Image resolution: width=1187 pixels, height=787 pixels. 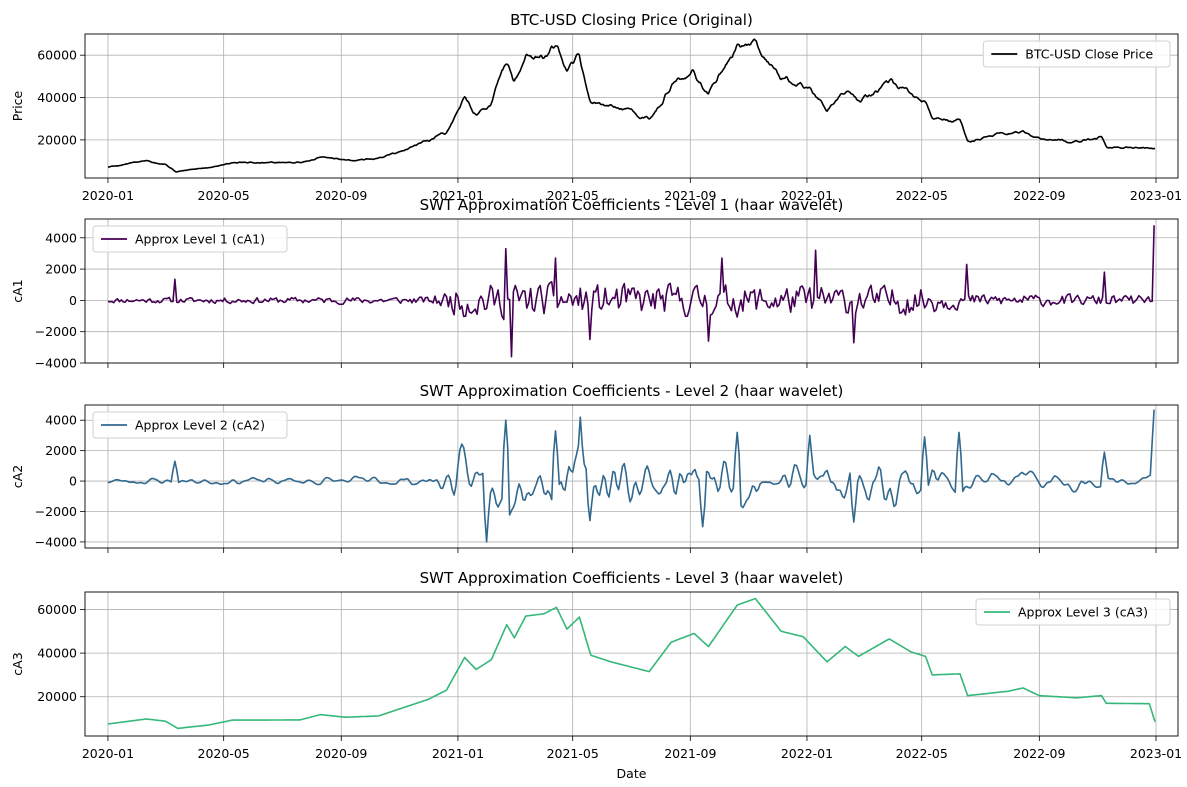 What do you see at coordinates (1083, 612) in the screenshot?
I see `legend-label: Approx Level 3 (cA3)` at bounding box center [1083, 612].